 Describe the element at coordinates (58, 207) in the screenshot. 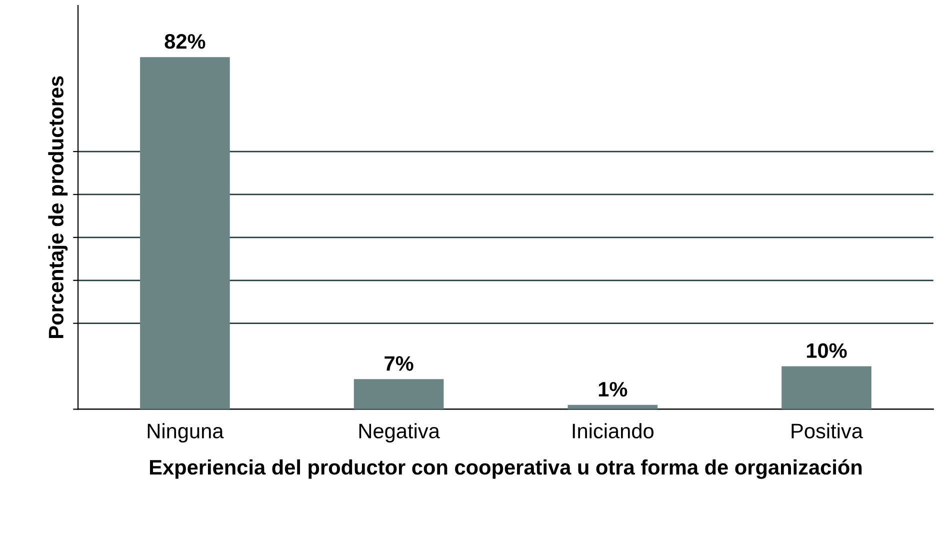

I see `y-axis-title: Porcentaje de productores` at that location.